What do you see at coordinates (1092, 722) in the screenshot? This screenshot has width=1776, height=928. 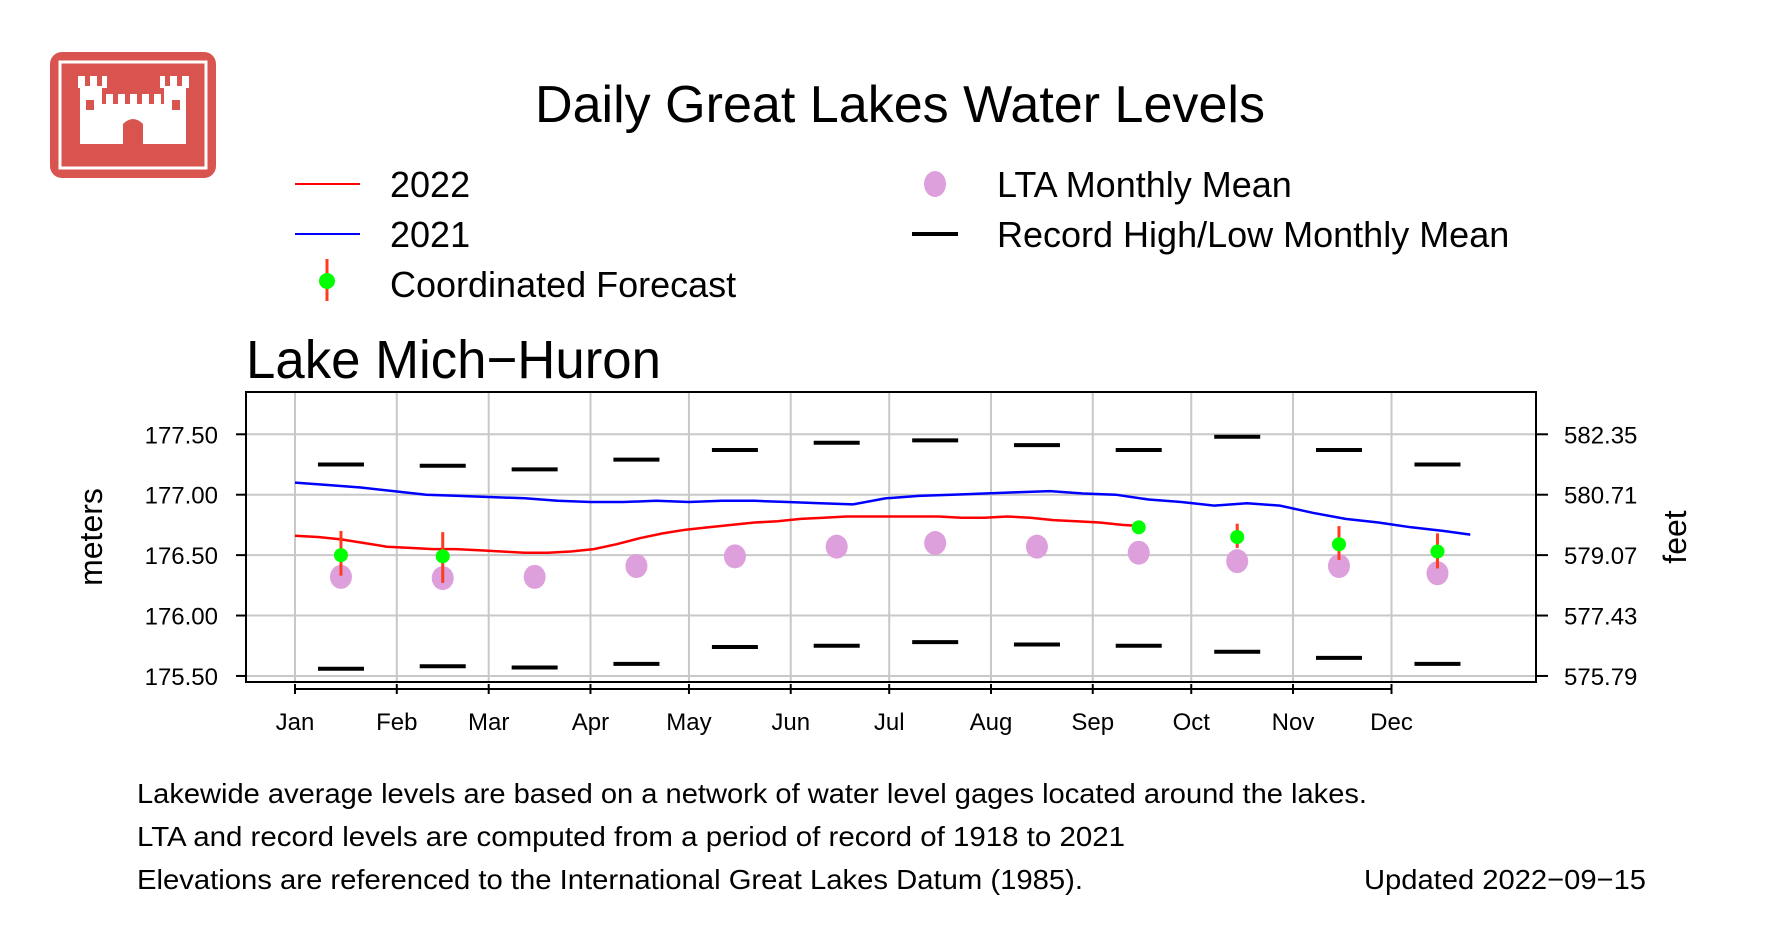 I see `x-tick-label: Sep` at bounding box center [1092, 722].